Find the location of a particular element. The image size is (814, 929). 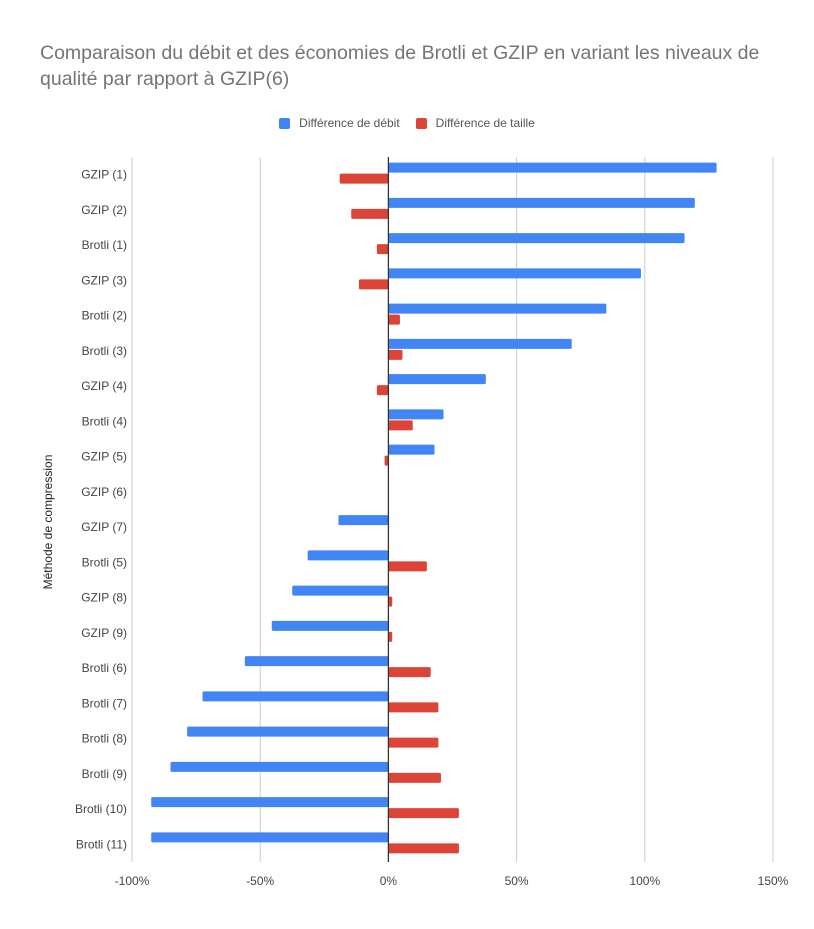

x-tick-label: 50% is located at coordinates (517, 881).